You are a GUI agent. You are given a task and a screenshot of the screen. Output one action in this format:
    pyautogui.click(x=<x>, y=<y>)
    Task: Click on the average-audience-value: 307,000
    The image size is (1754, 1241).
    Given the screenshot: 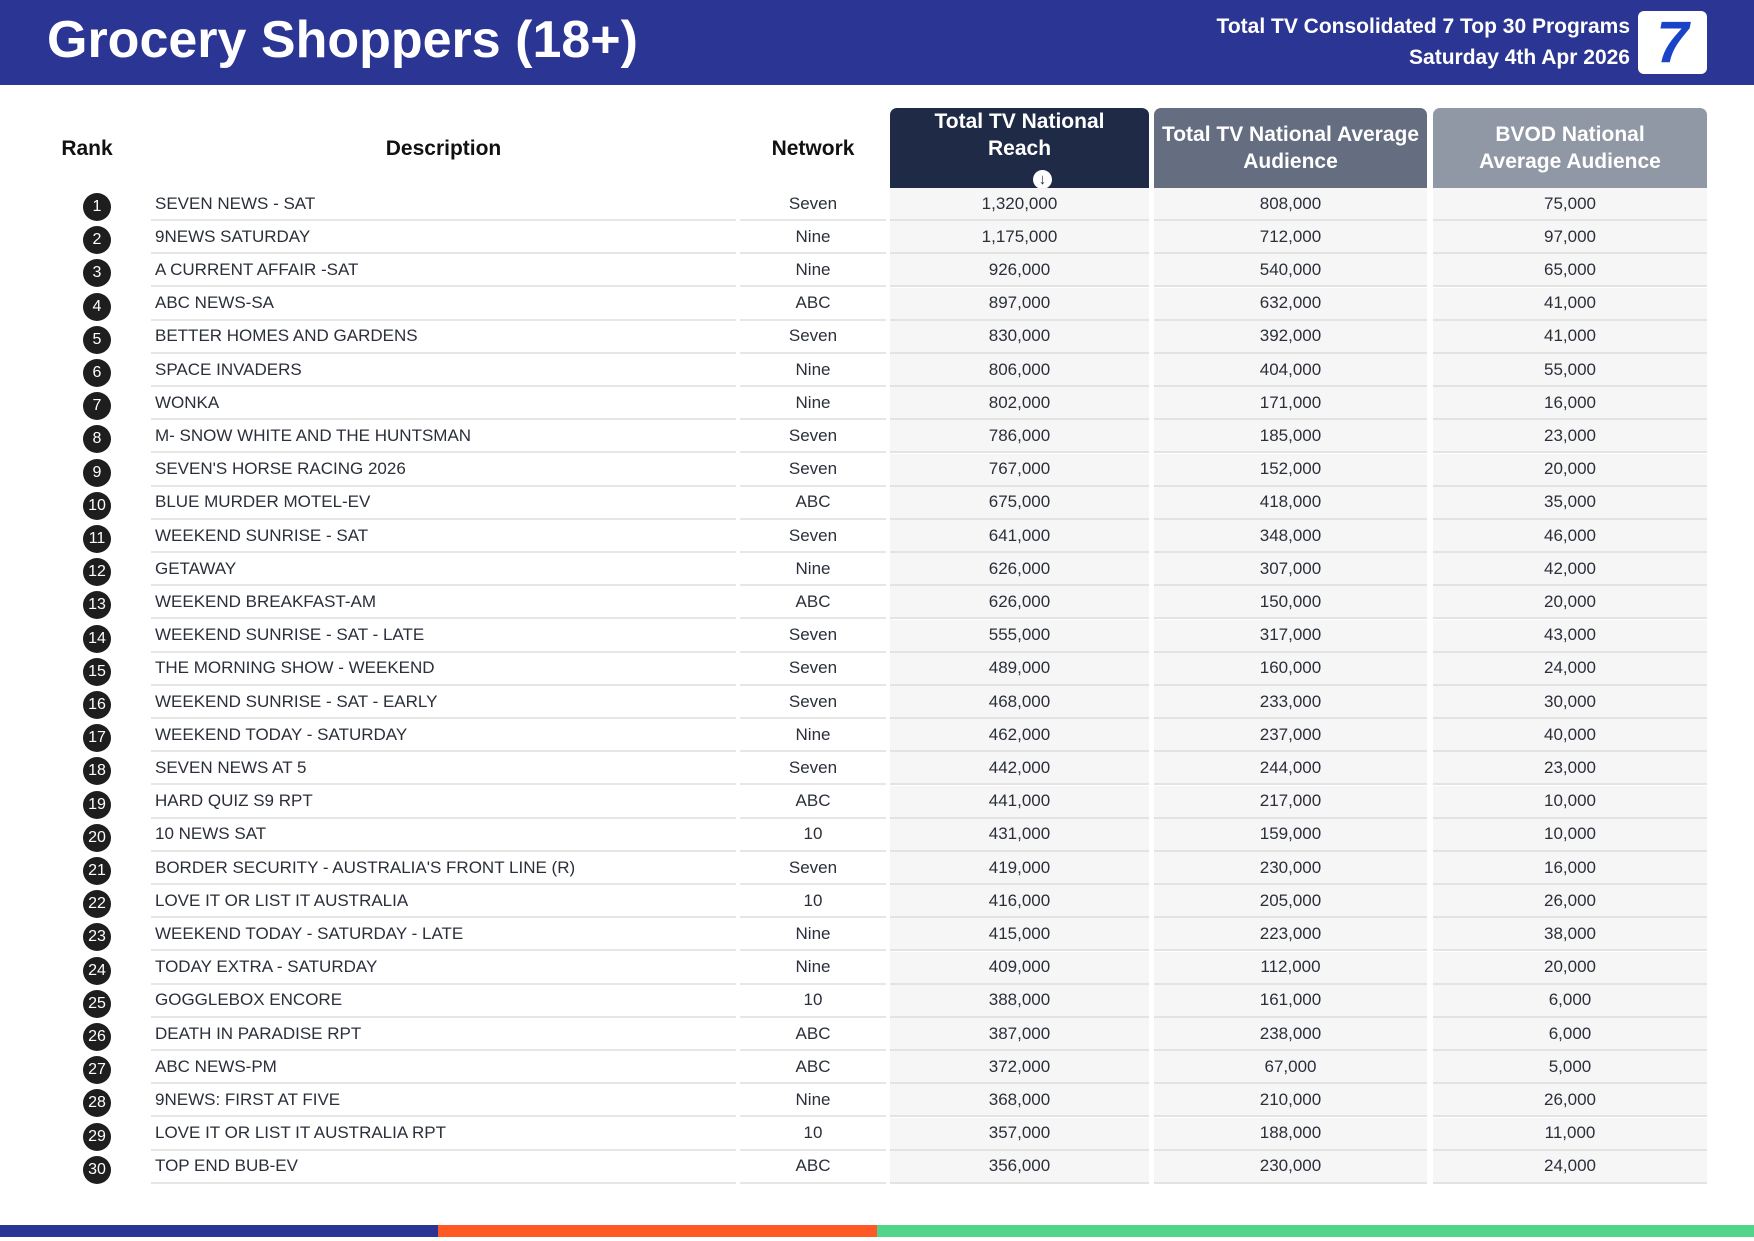 What is the action you would take?
    pyautogui.click(x=1290, y=570)
    